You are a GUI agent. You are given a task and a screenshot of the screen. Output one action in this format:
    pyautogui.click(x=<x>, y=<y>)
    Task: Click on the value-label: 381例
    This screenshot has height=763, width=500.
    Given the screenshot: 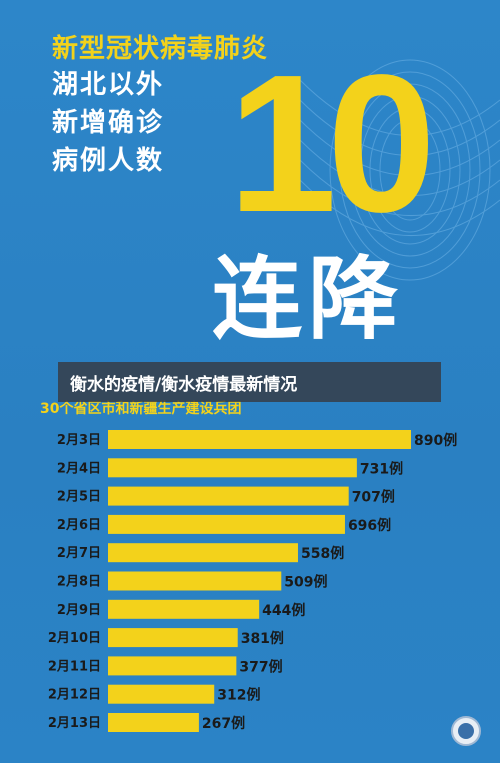 What is the action you would take?
    pyautogui.click(x=262, y=638)
    